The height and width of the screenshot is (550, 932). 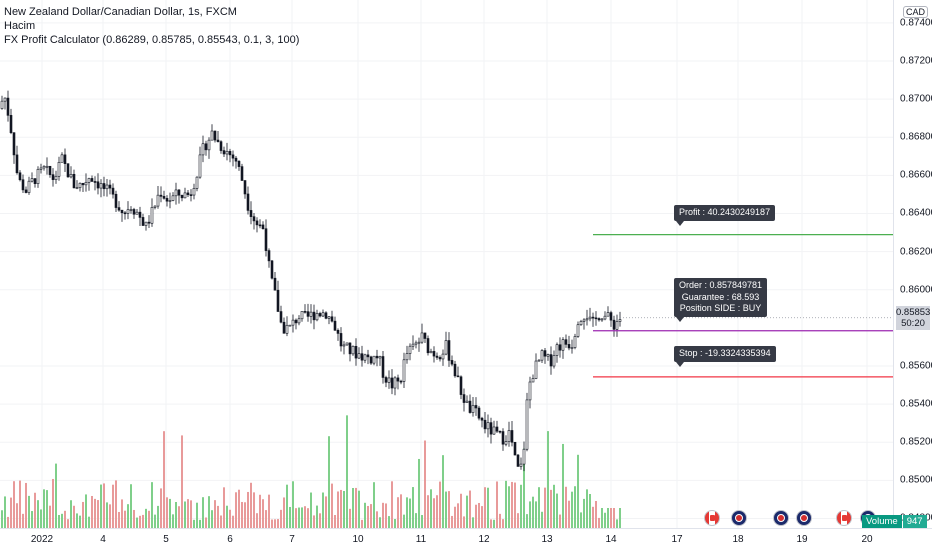 What do you see at coordinates (466, 528) in the screenshot?
I see `time-axis-separator` at bounding box center [466, 528].